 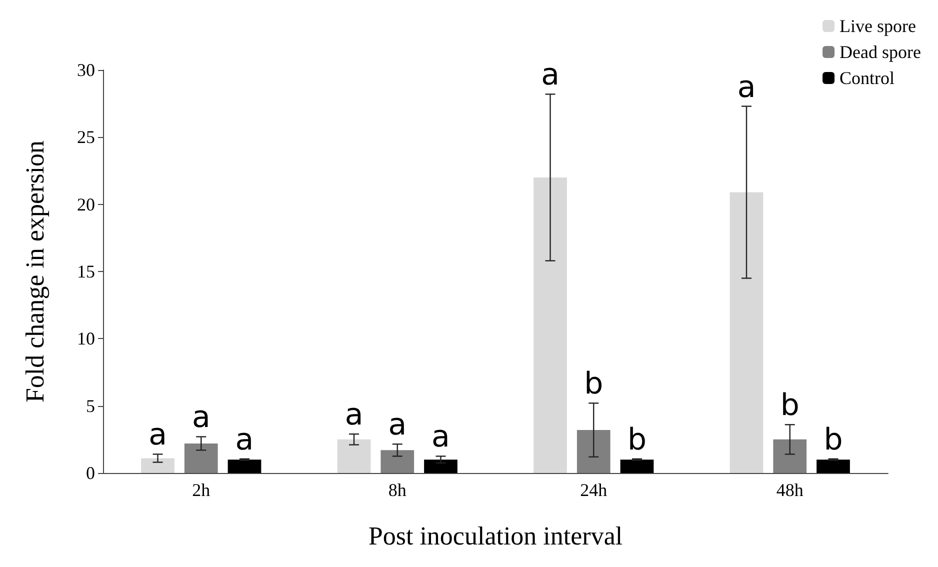 What do you see at coordinates (790, 490) in the screenshot?
I see `x-tick-label: 48h` at bounding box center [790, 490].